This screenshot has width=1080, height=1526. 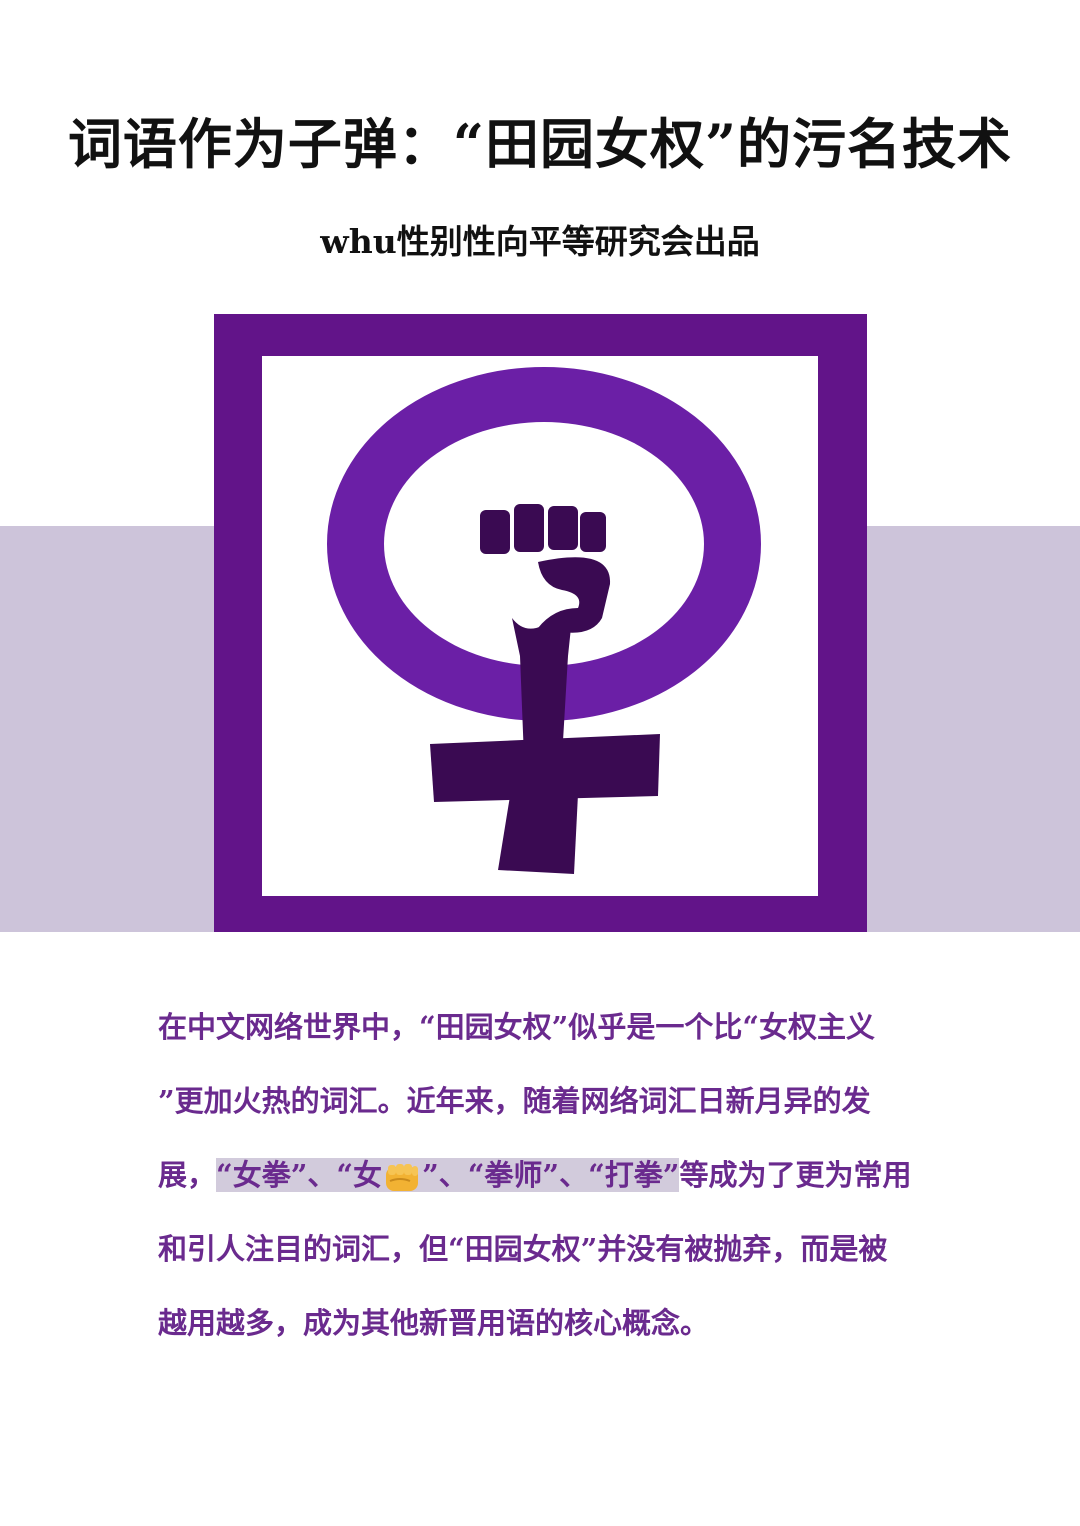 What do you see at coordinates (299, 1175) in the screenshot?
I see `highlight-part-a: “女拳”、“女` at bounding box center [299, 1175].